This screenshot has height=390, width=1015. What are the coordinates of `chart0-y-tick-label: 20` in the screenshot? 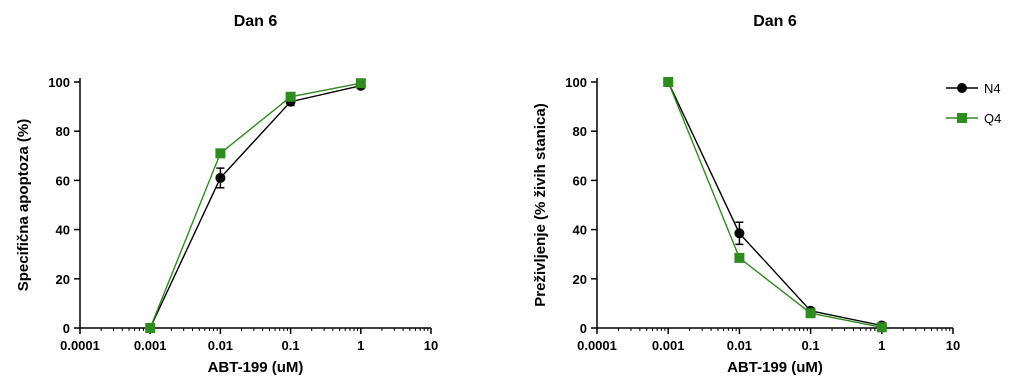 It's located at (63, 279).